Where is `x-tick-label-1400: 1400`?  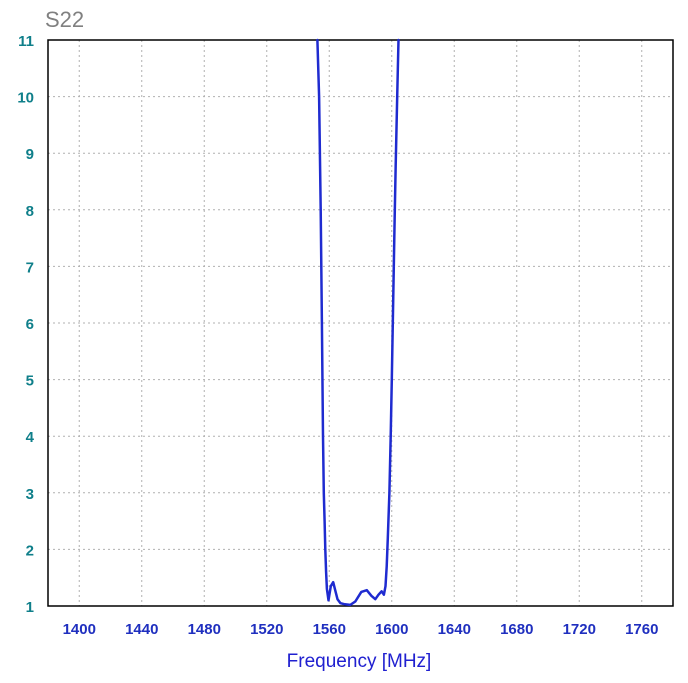 x-tick-label-1400: 1400 is located at coordinates (79, 629).